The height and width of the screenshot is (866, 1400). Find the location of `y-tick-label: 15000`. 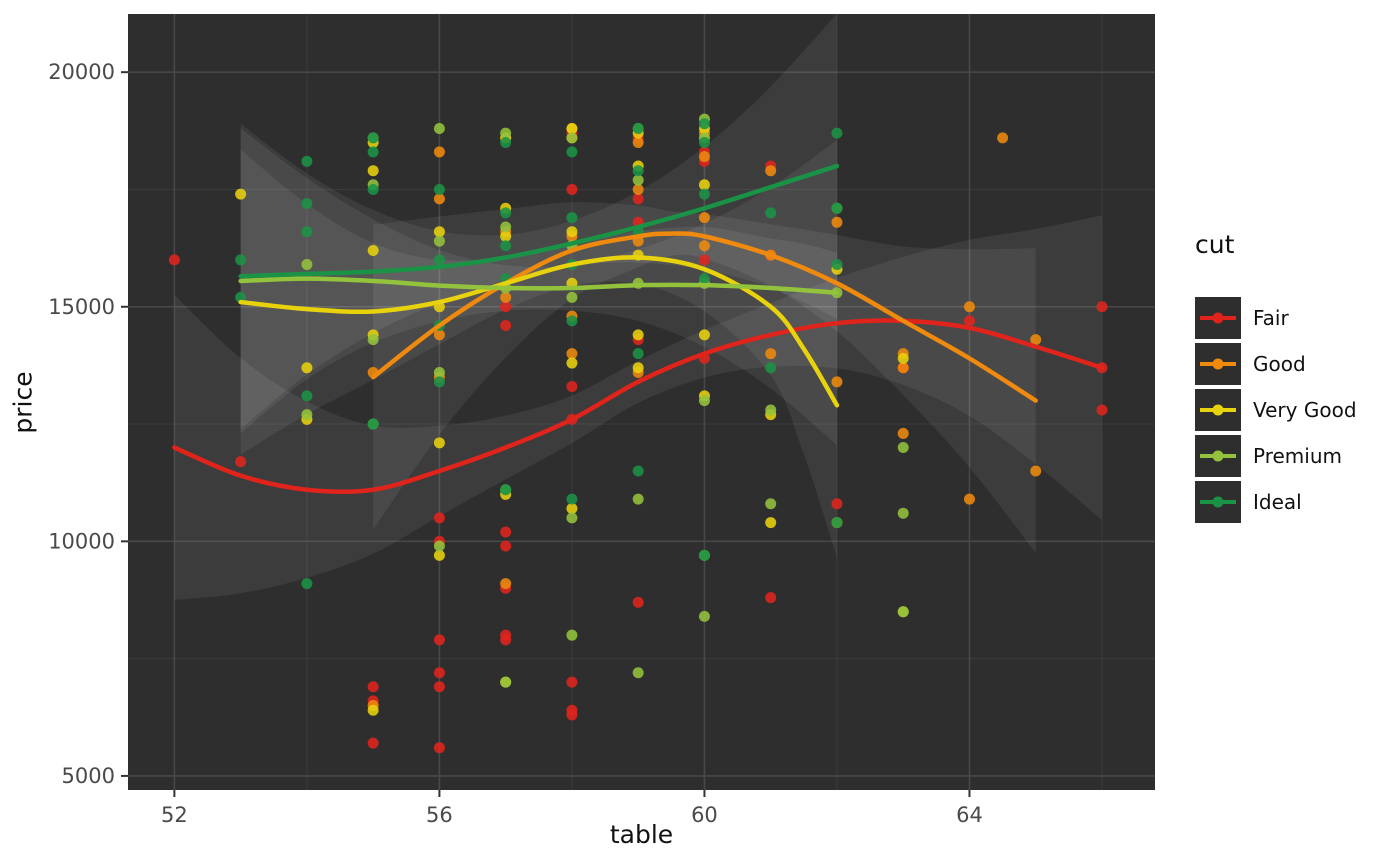

y-tick-label: 15000 is located at coordinates (81, 307).